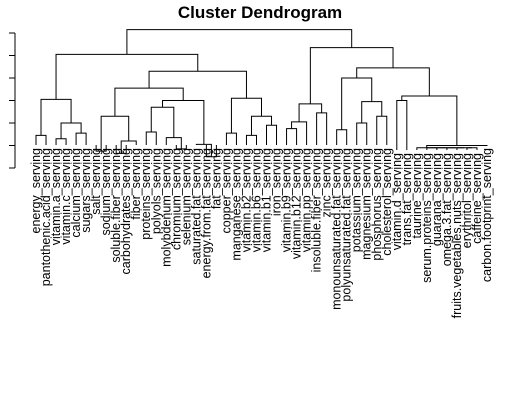  I want to click on chart-title: Cluster Dendrogram, so click(260, 12).